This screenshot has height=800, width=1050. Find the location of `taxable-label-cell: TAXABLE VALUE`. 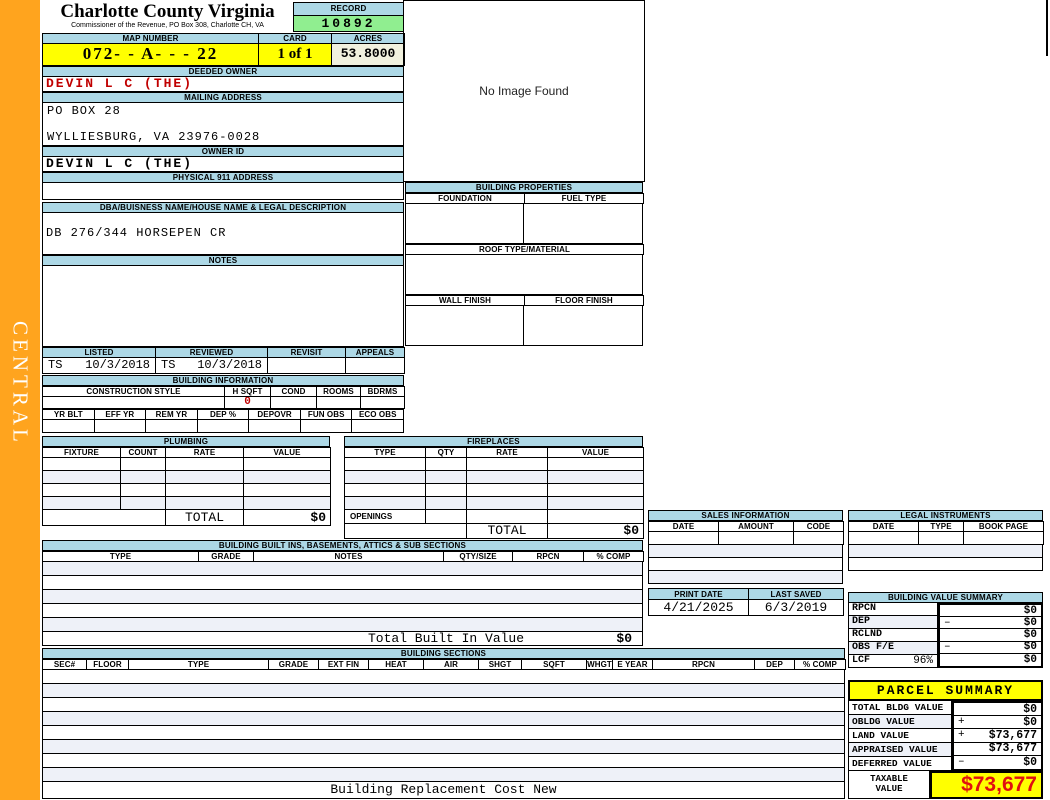

taxable-label-cell: TAXABLE VALUE is located at coordinates (889, 785).